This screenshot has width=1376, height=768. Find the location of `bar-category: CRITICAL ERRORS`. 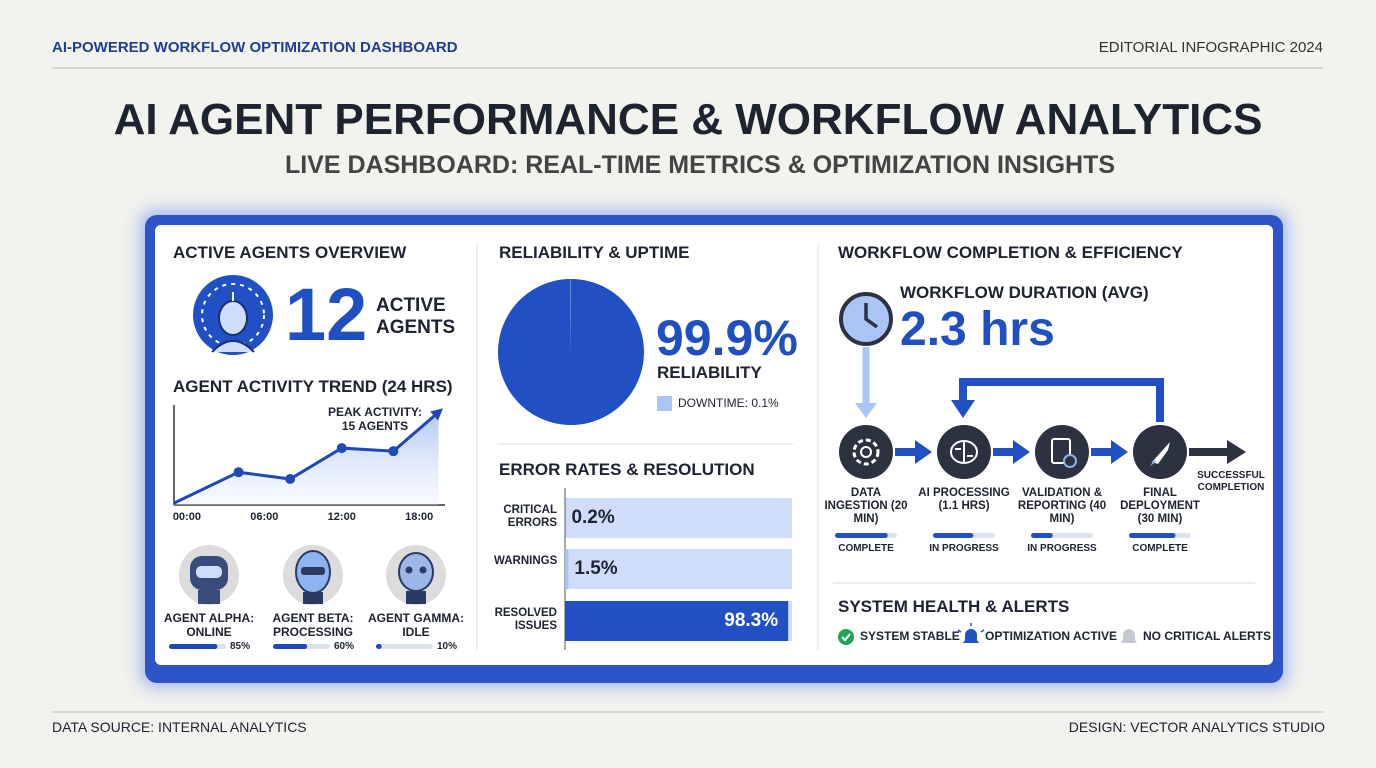

bar-category: CRITICAL ERRORS is located at coordinates (530, 517).